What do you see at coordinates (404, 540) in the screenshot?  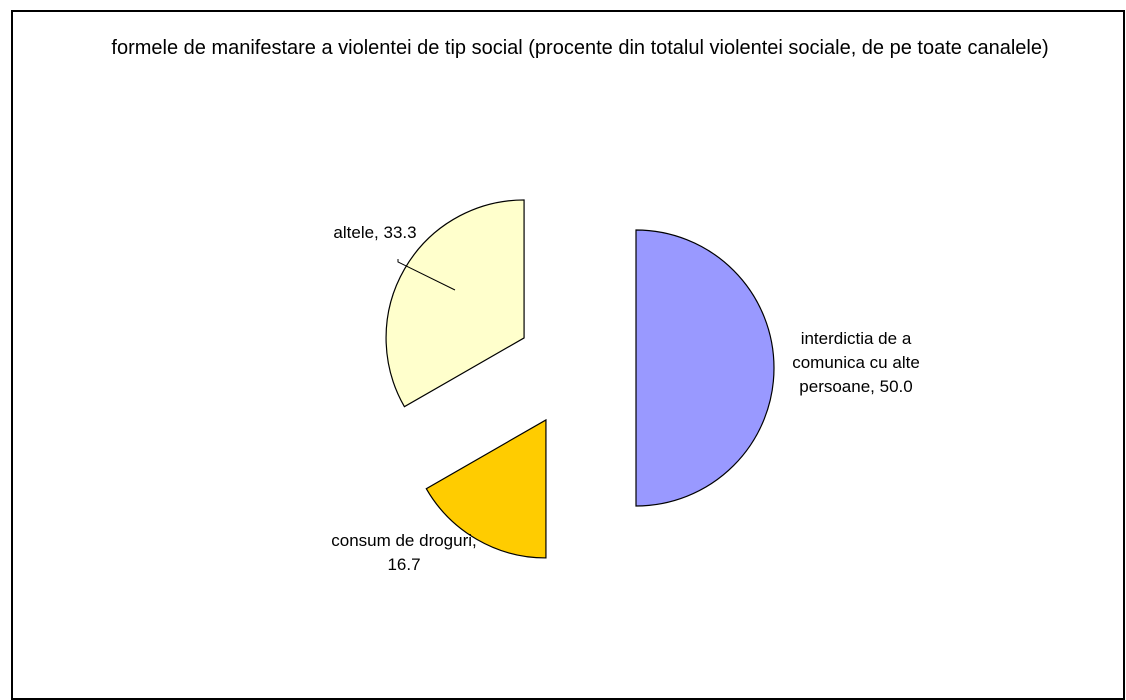 I see `data-label-line: consum de droguri,` at bounding box center [404, 540].